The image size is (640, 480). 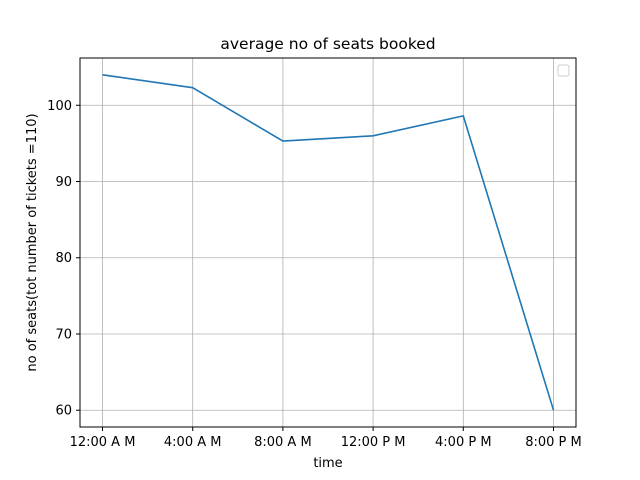 What do you see at coordinates (553, 442) in the screenshot?
I see `x-tick-label: 8:00 P M` at bounding box center [553, 442].